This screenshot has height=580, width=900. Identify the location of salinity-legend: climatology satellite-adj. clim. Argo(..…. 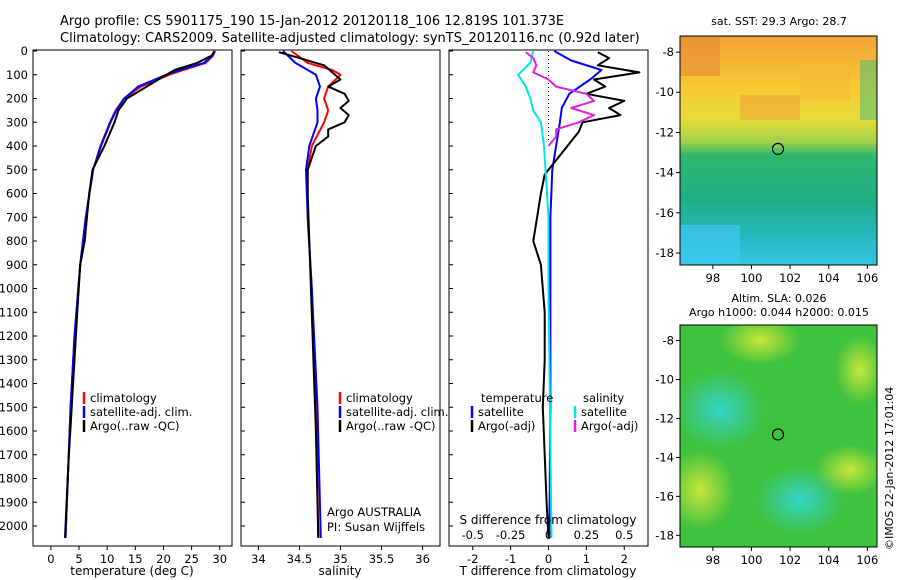
(393, 412).